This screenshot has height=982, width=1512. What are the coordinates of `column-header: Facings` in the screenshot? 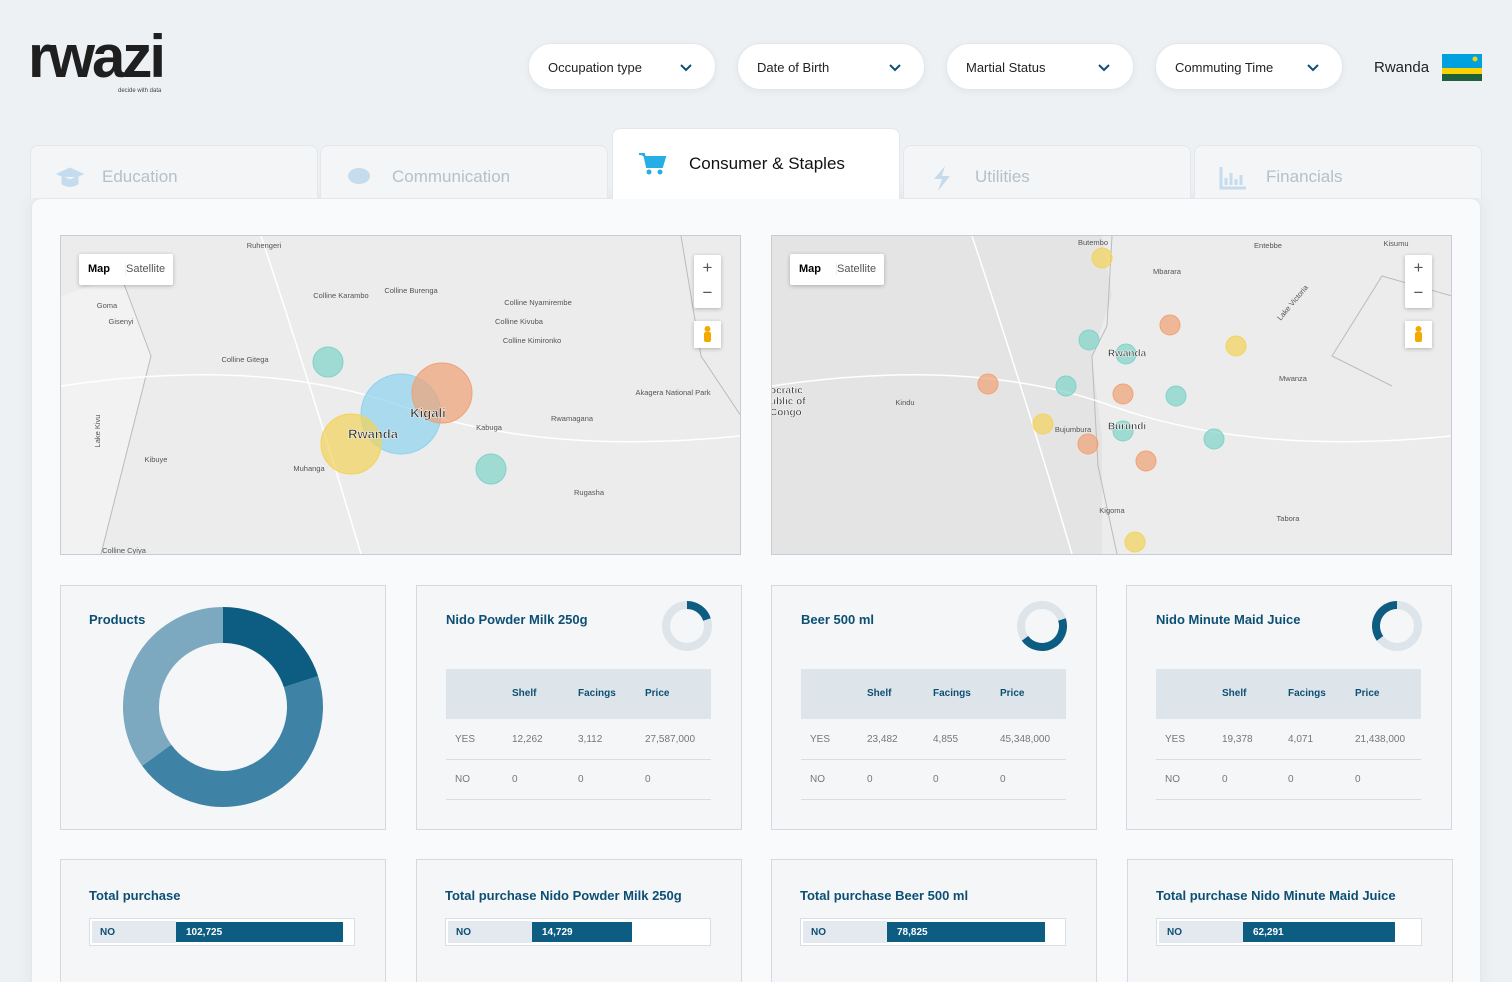 It's located at (1307, 693).